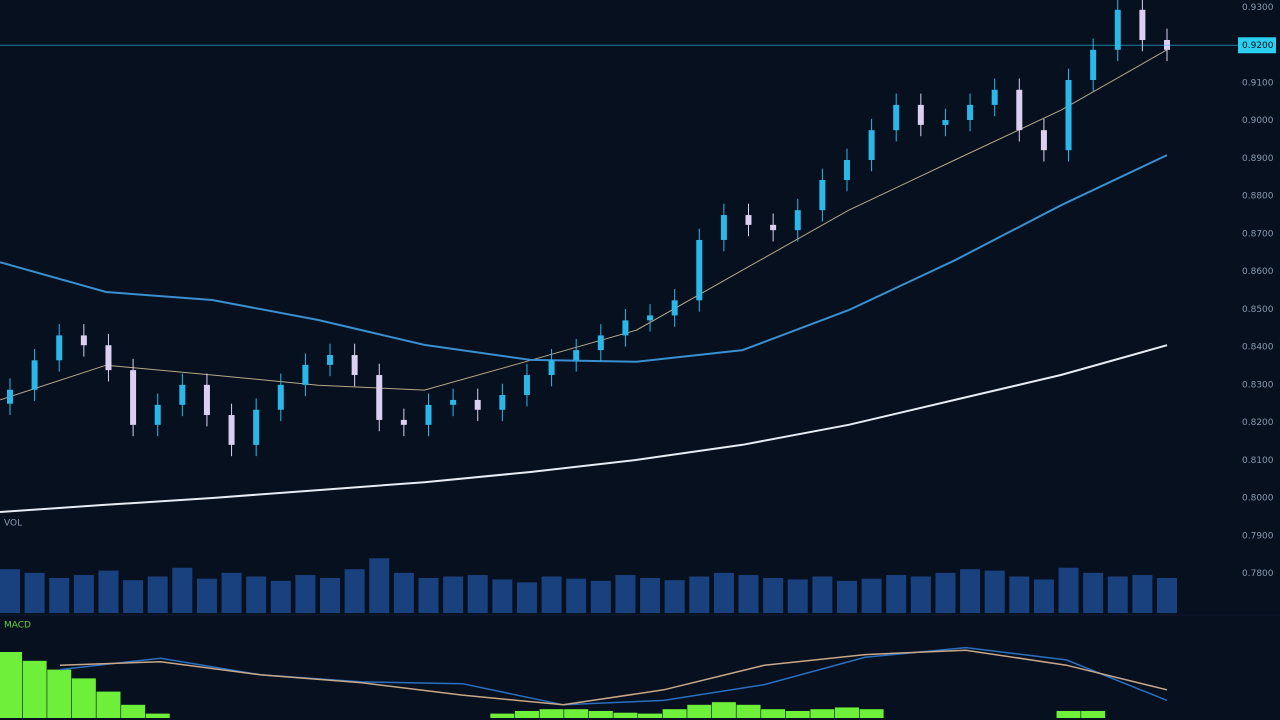 The width and height of the screenshot is (1280, 720). I want to click on y-tick-label: 0.8600, so click(1258, 272).